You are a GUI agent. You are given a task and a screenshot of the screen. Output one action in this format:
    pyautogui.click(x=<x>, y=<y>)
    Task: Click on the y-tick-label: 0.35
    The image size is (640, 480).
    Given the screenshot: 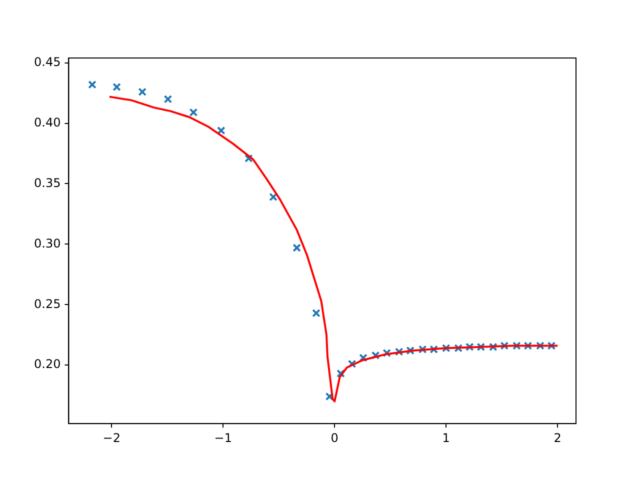 What is the action you would take?
    pyautogui.click(x=47, y=183)
    